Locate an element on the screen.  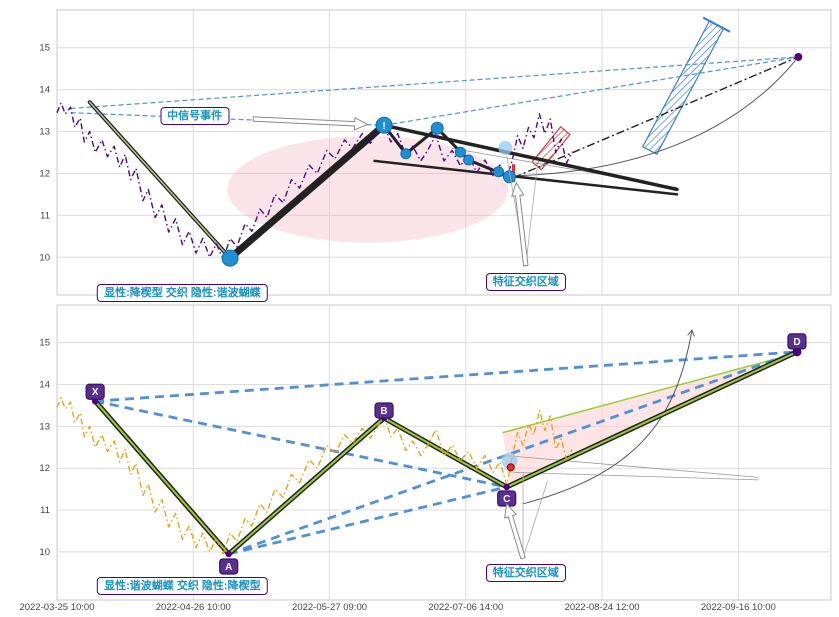
x-tick-label: 2022-09-16 10:00 is located at coordinates (738, 607).